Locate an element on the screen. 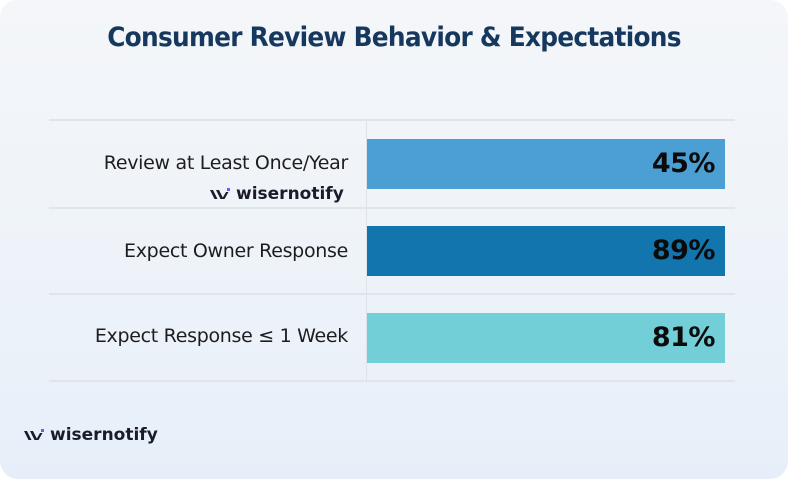  brand-watermark-inline: wisernotify is located at coordinates (276, 194).